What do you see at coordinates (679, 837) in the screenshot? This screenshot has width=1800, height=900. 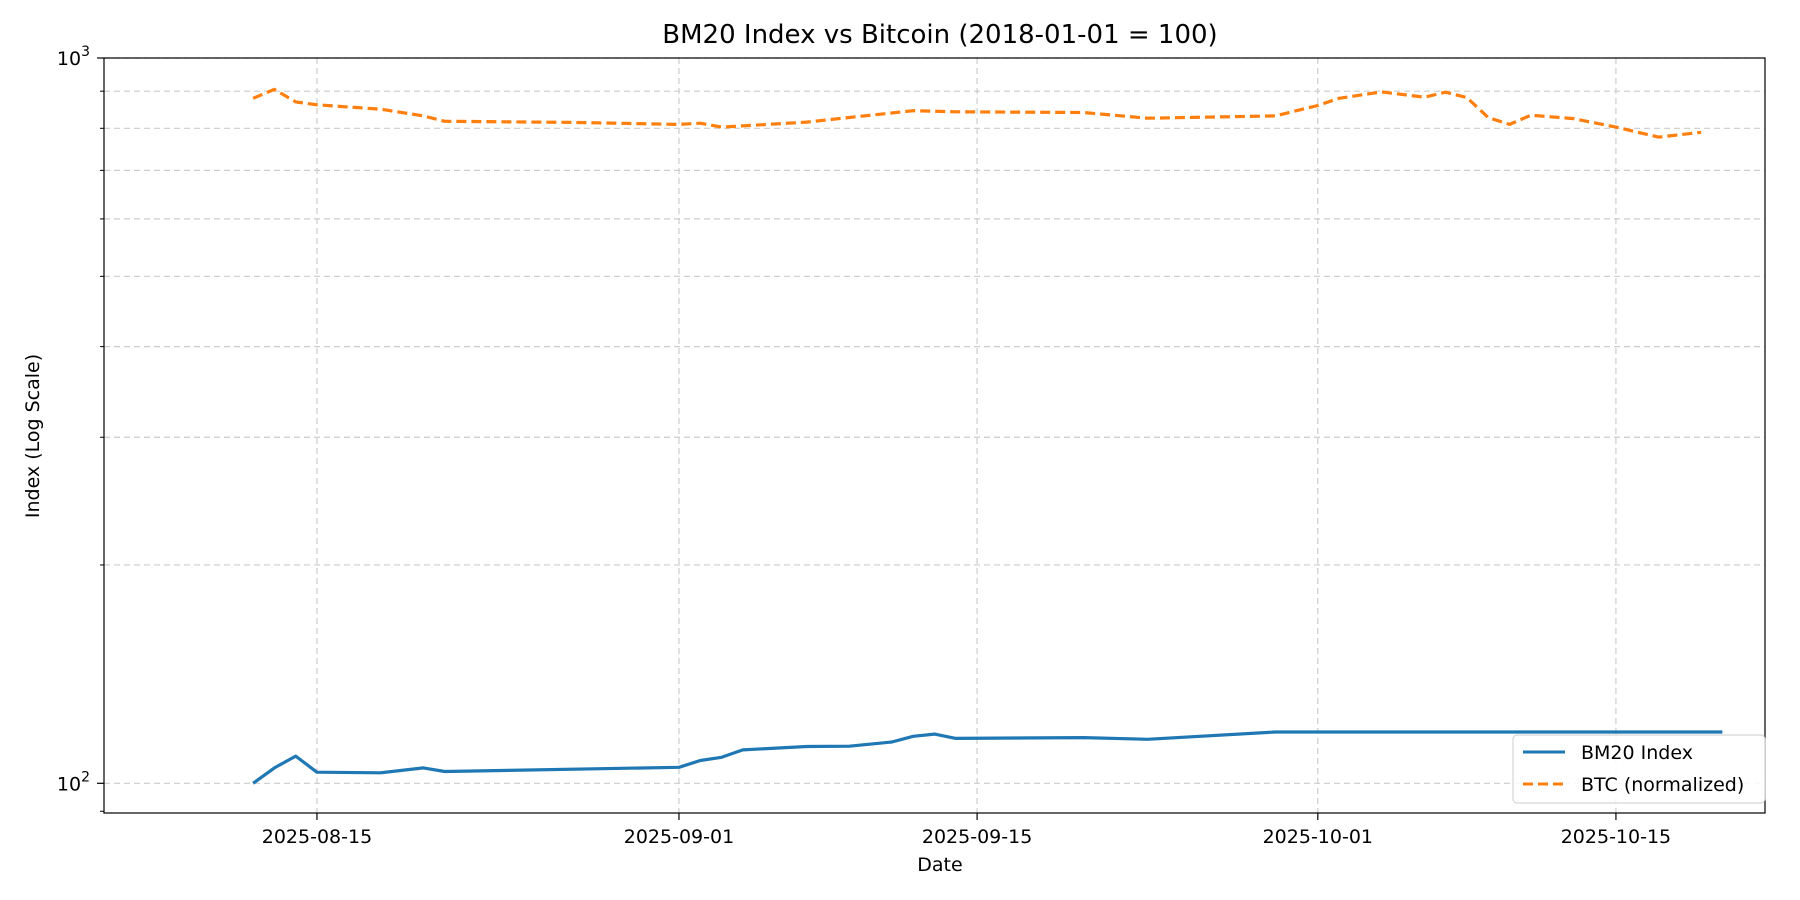 I see `x-tick-label: 2025-09-01` at bounding box center [679, 837].